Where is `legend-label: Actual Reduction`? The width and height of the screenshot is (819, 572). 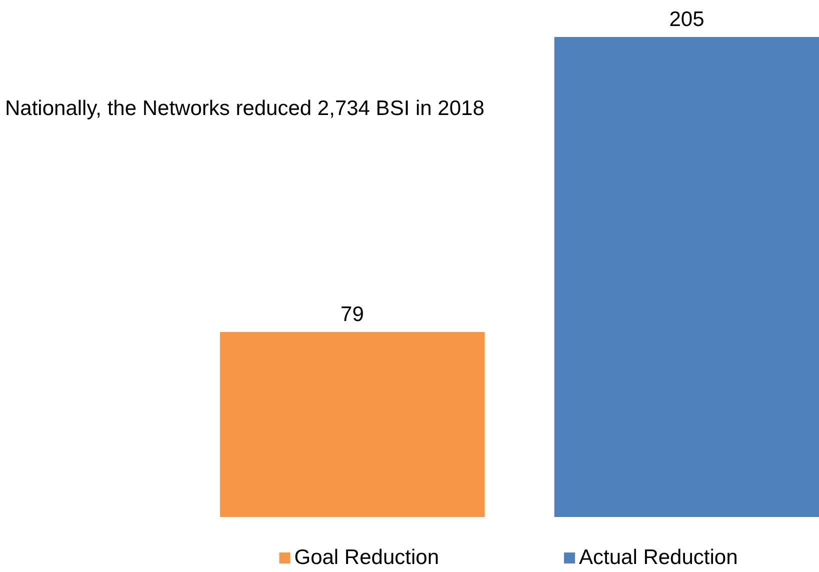
legend-label: Actual Reduction is located at coordinates (658, 557).